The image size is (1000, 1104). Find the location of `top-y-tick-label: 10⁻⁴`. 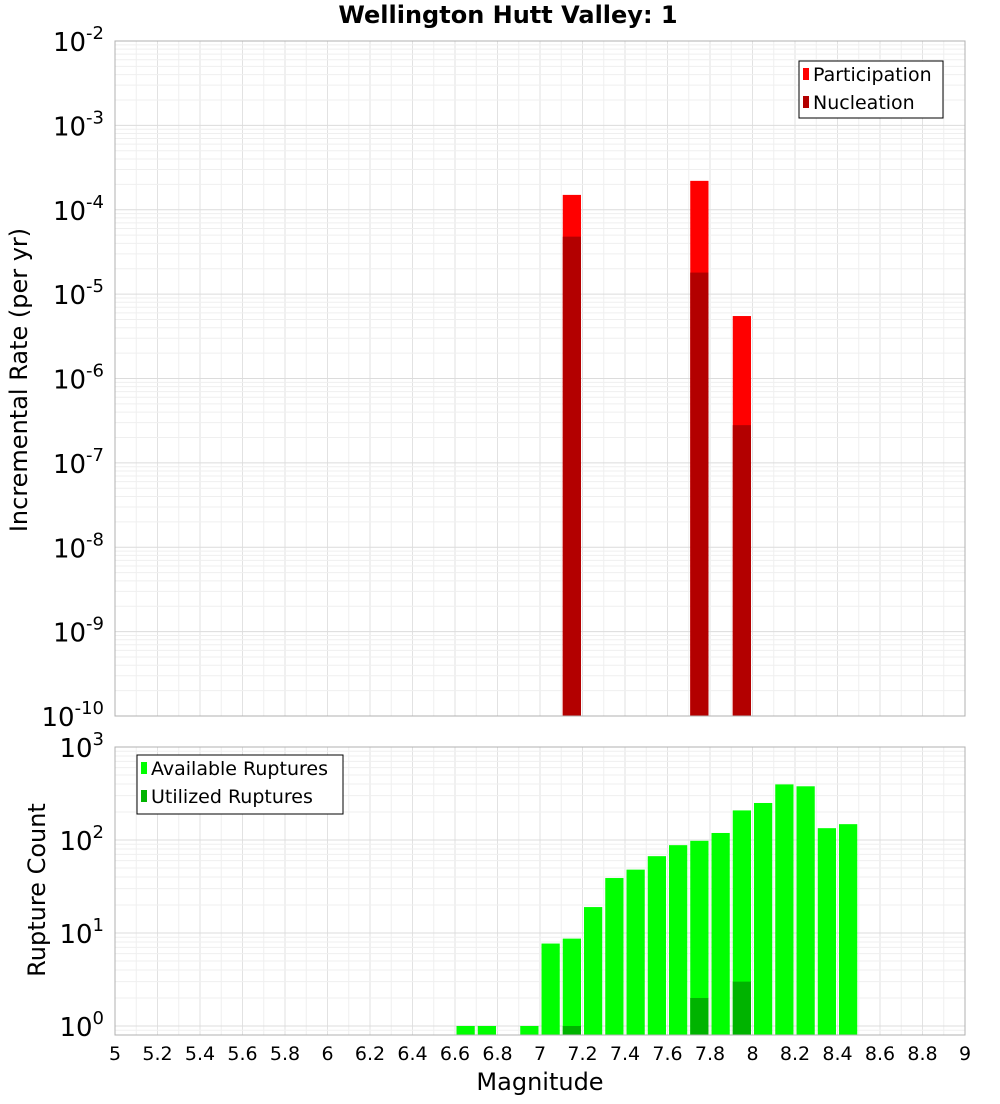

top-y-tick-label: 10⁻⁴ is located at coordinates (78, 209).